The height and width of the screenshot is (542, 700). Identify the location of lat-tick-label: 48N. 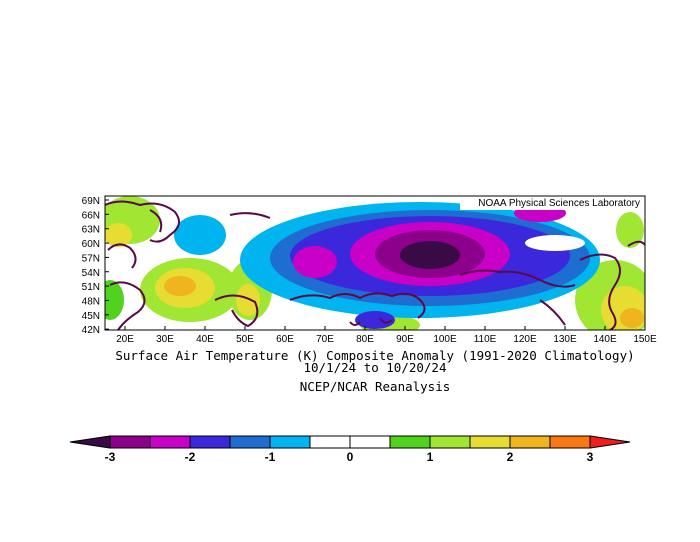
(91, 301).